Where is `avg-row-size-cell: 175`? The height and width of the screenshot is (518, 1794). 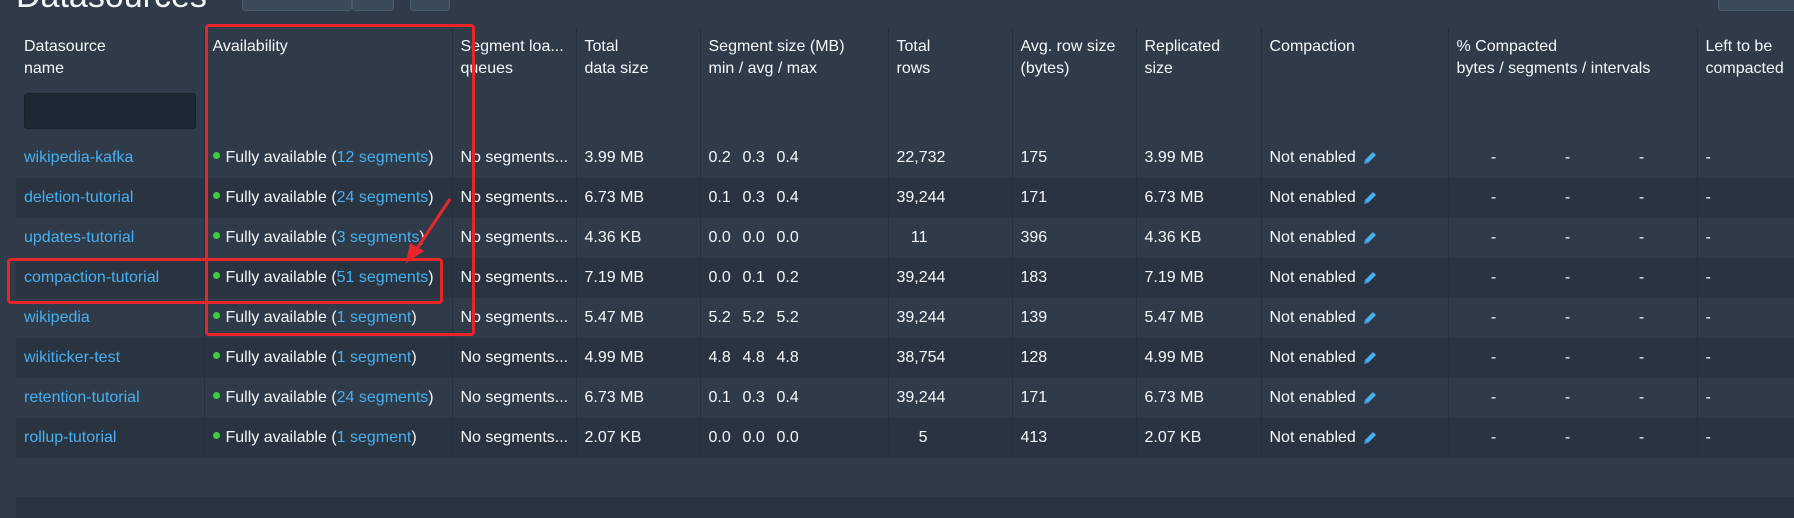 avg-row-size-cell: 175 is located at coordinates (1074, 158).